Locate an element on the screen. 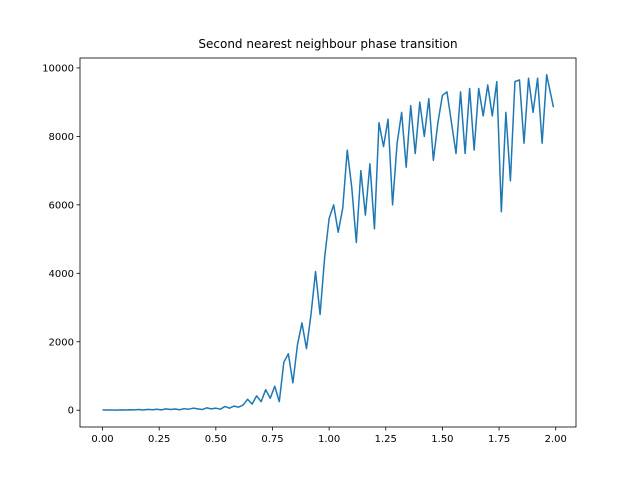 This screenshot has width=640, height=480. x-tick-label: 1.25 is located at coordinates (386, 439).